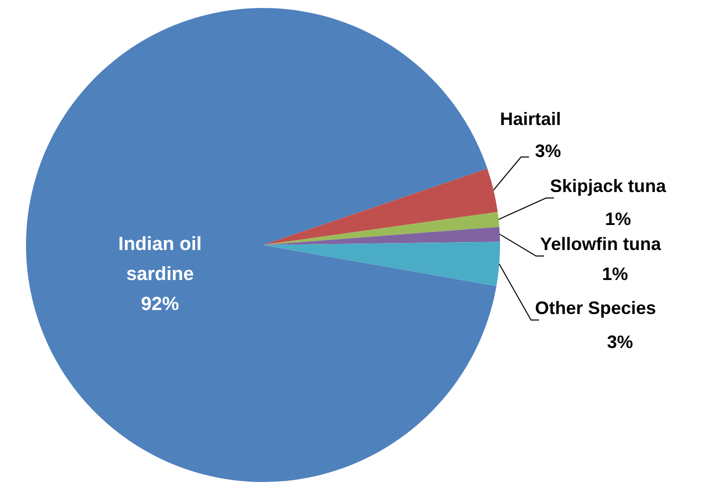  Describe the element at coordinates (160, 259) in the screenshot. I see `slice-label: Indian oil sardine` at that location.